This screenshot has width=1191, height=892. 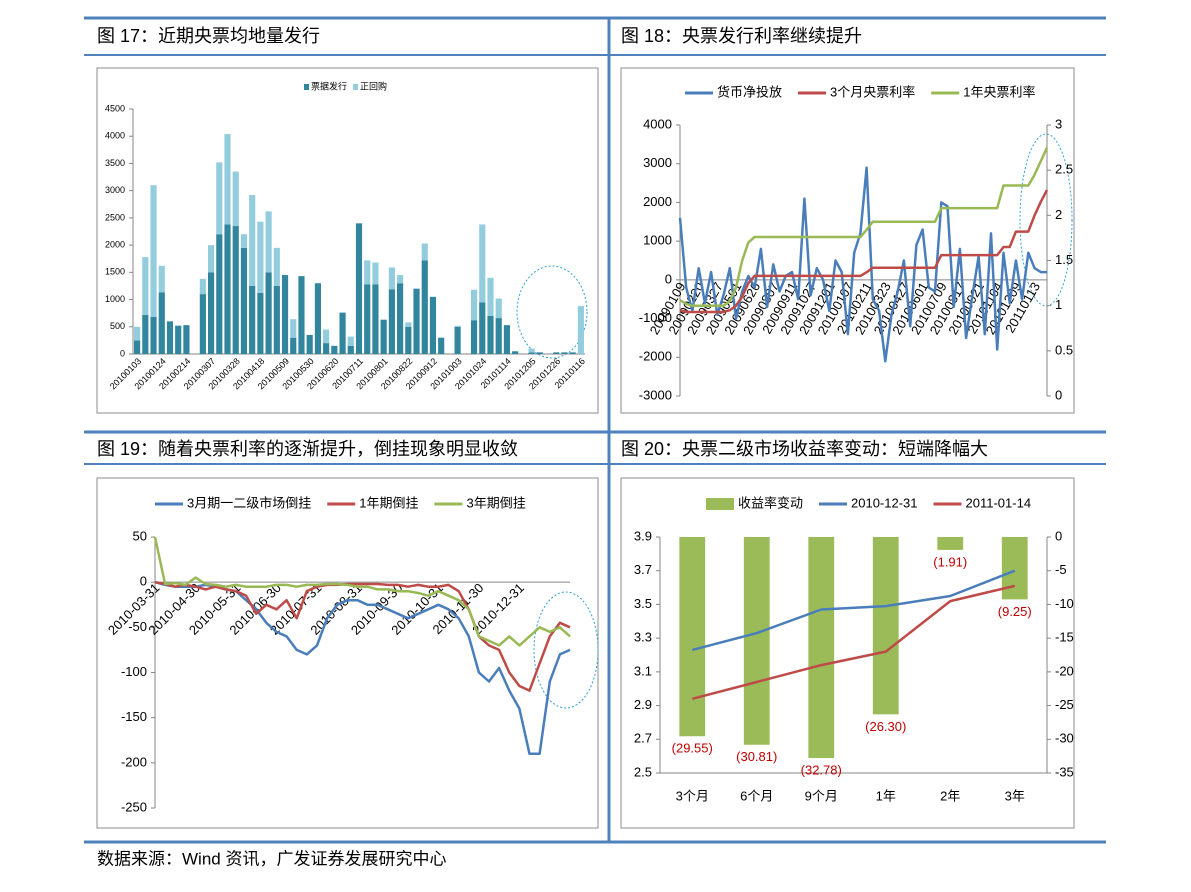 I want to click on y-tick-label: -100, so click(x=134, y=671).